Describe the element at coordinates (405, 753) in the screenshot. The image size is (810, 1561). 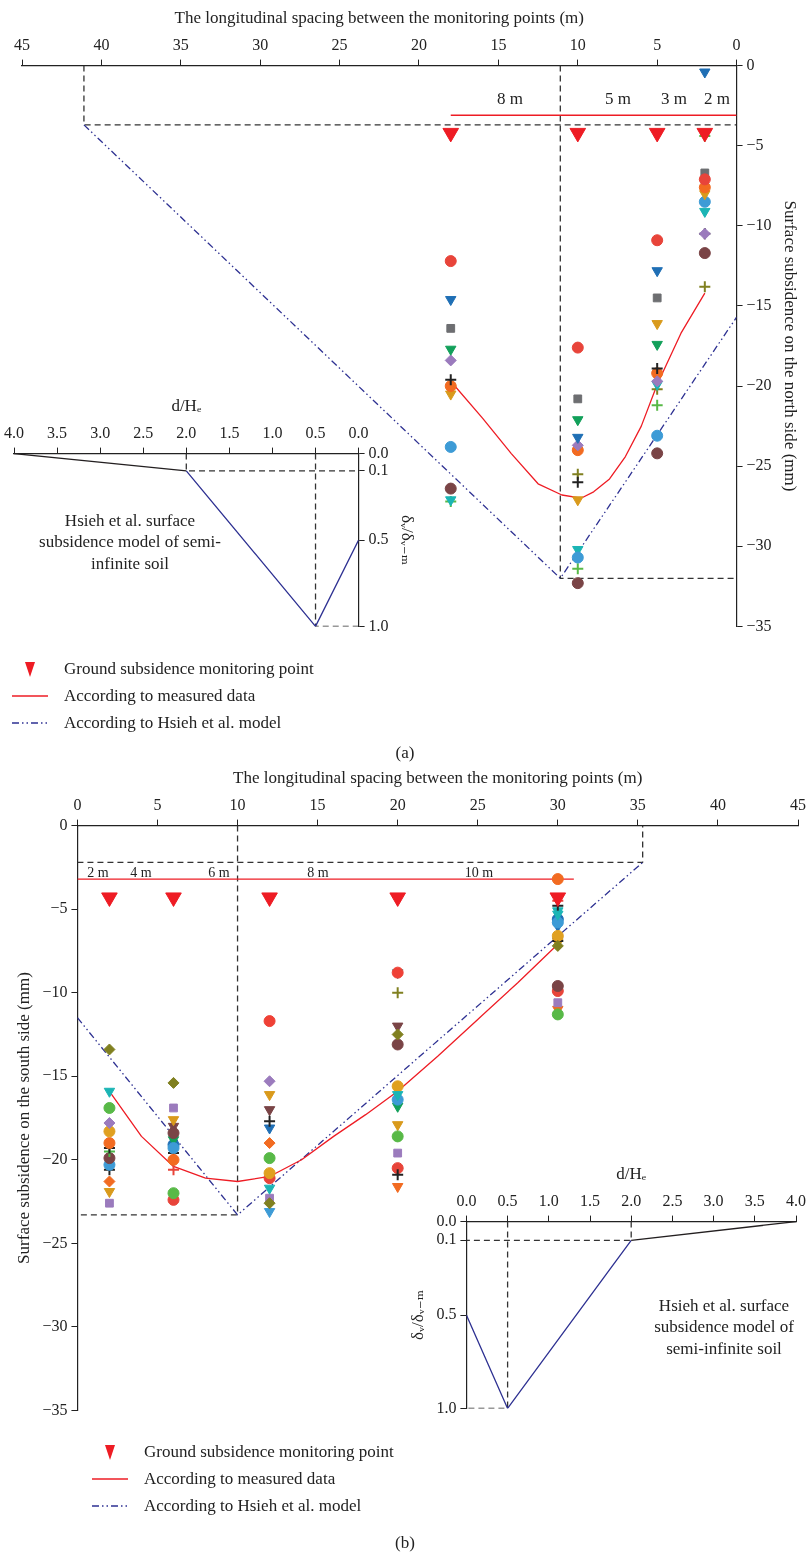
I see `text: (a)` at that location.